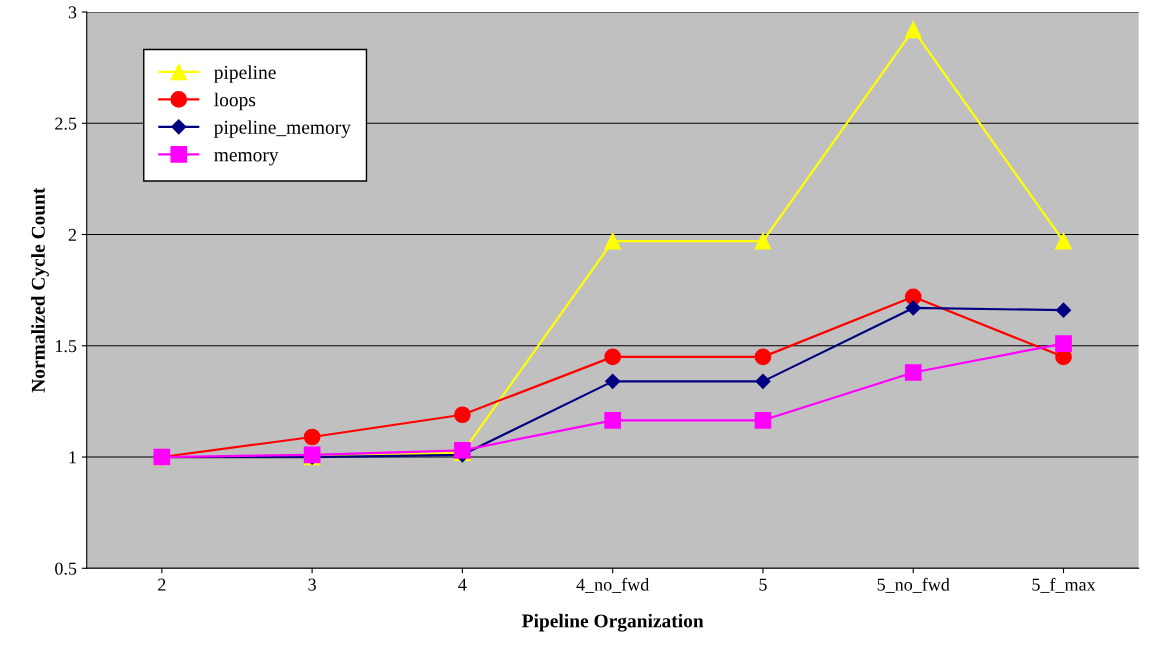  What do you see at coordinates (462, 584) in the screenshot?
I see `x-tick-label: 4` at bounding box center [462, 584].